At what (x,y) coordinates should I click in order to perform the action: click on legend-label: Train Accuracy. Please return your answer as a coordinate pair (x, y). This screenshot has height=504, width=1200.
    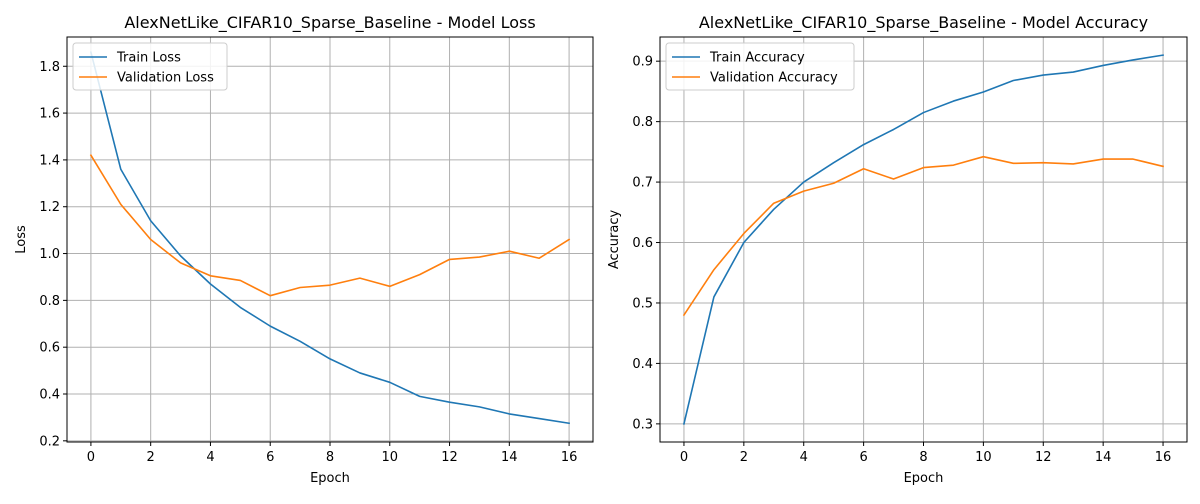
    Looking at the image, I should click on (757, 58).